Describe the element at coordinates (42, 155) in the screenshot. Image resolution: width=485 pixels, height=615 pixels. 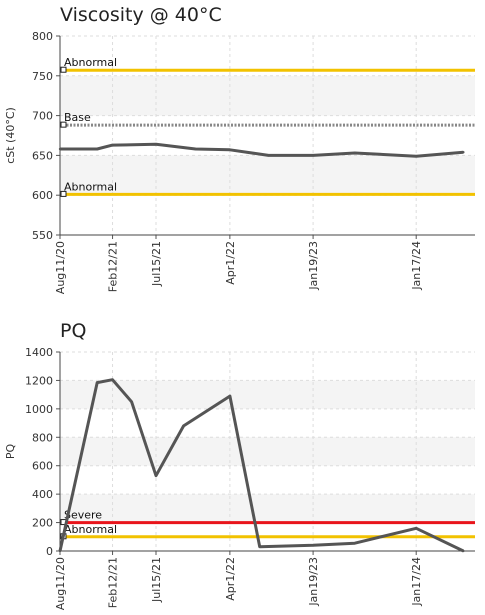
I see `y-tick-label: 650` at that location.